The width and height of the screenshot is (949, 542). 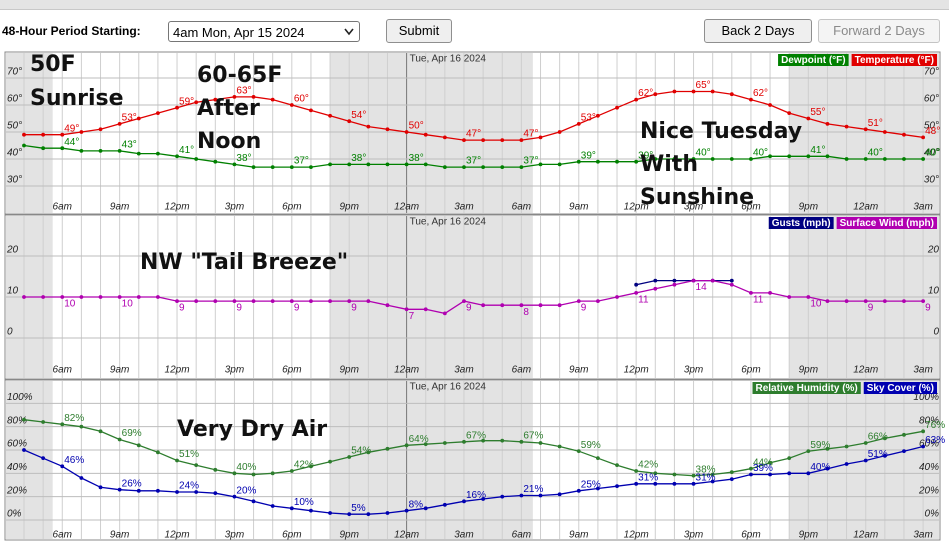 What do you see at coordinates (229, 141) in the screenshot?
I see `annotation: Noon` at bounding box center [229, 141].